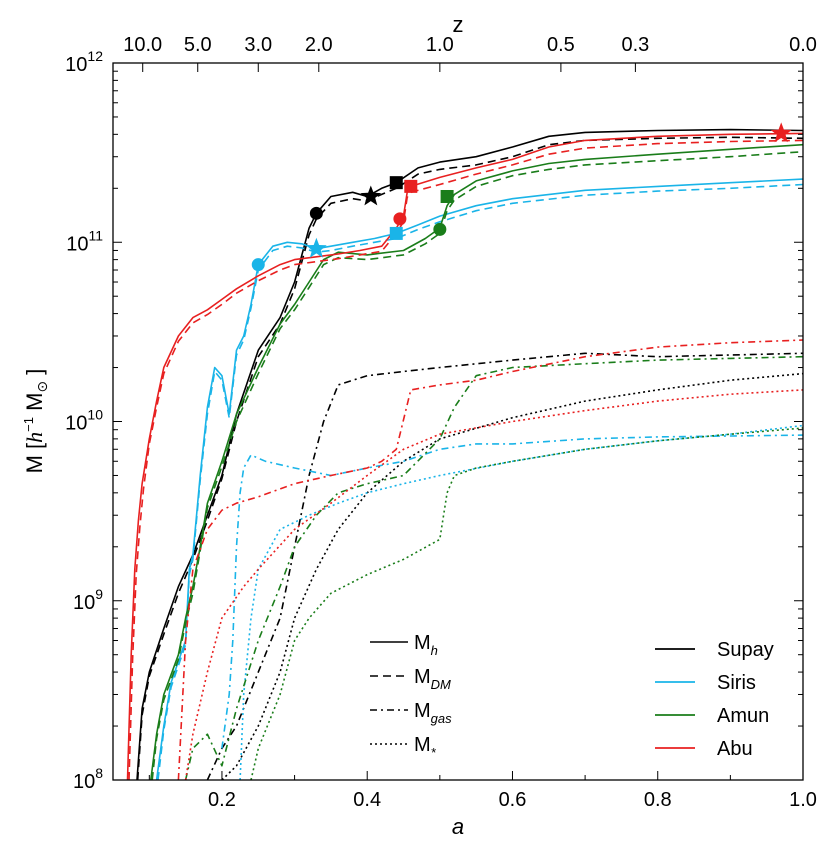  I want to click on legend-style-label: Mh, so click(426, 645).